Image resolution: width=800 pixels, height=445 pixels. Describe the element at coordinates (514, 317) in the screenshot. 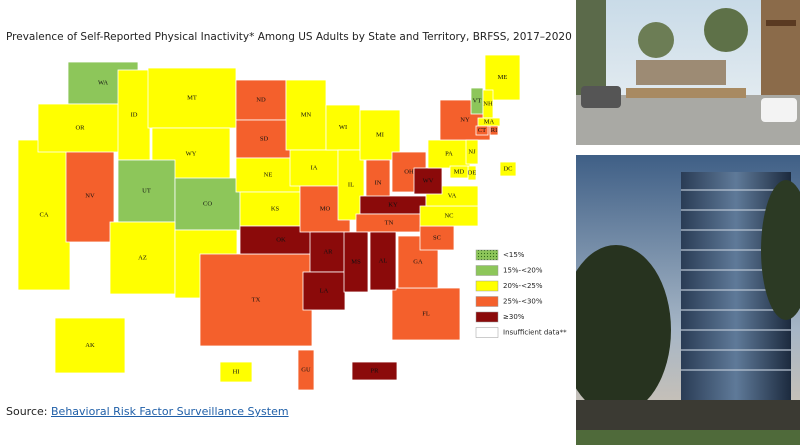

I see `legend-label: ≥30%` at that location.